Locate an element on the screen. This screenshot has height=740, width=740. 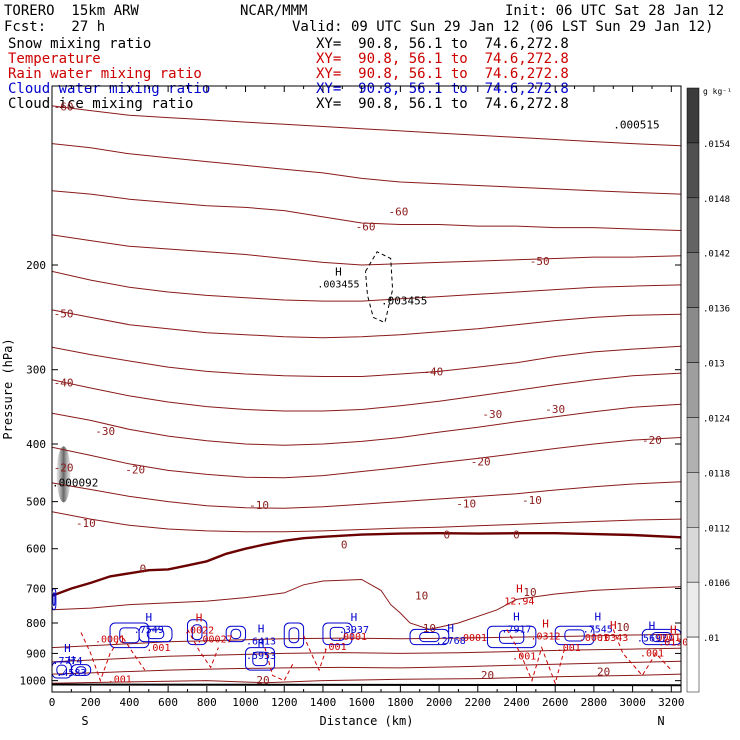
snow-label: .003455 is located at coordinates (404, 300).